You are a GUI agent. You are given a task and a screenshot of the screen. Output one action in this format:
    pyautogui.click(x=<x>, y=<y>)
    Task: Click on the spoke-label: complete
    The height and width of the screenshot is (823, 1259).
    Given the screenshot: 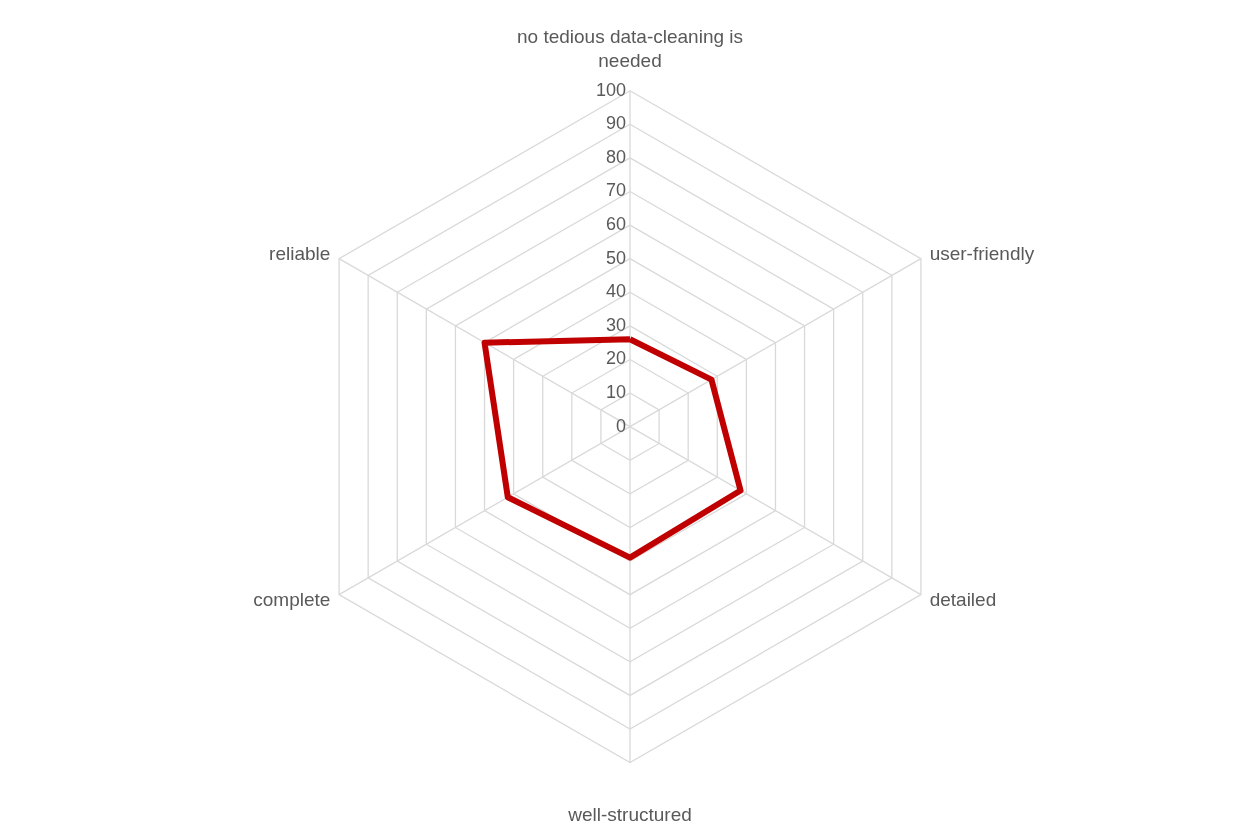 What is the action you would take?
    pyautogui.click(x=292, y=599)
    